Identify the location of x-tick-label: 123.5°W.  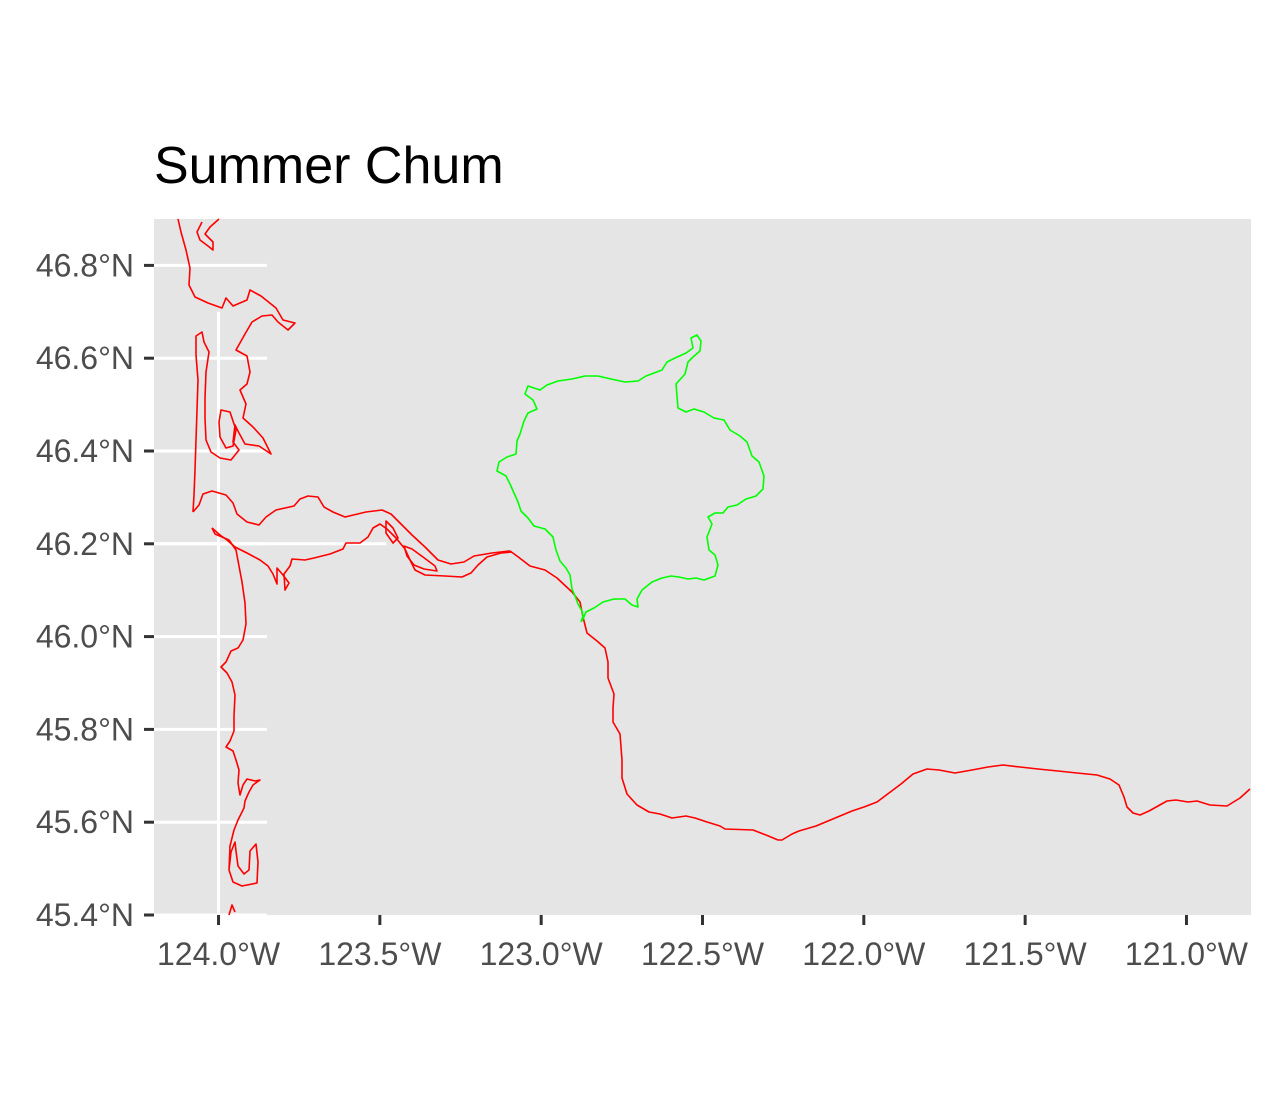
(380, 954).